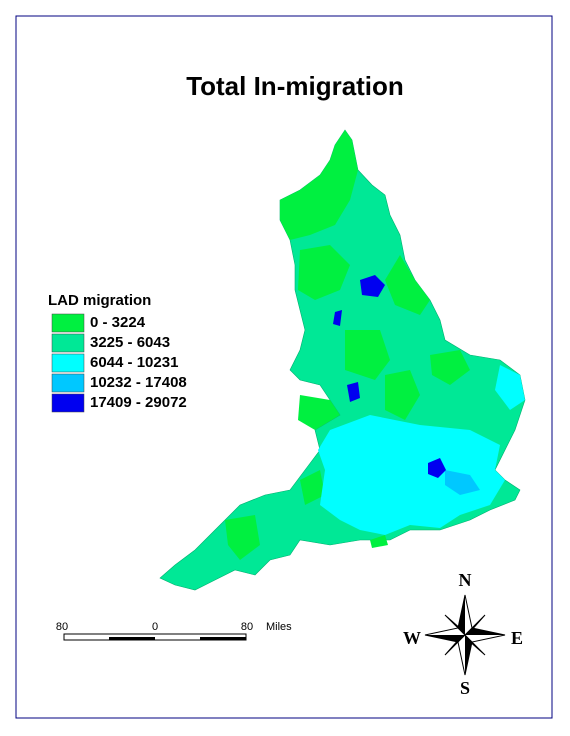 Image resolution: width=570 pixels, height=736 pixels. What do you see at coordinates (118, 322) in the screenshot?
I see `legend-label: 0 - 3224` at bounding box center [118, 322].